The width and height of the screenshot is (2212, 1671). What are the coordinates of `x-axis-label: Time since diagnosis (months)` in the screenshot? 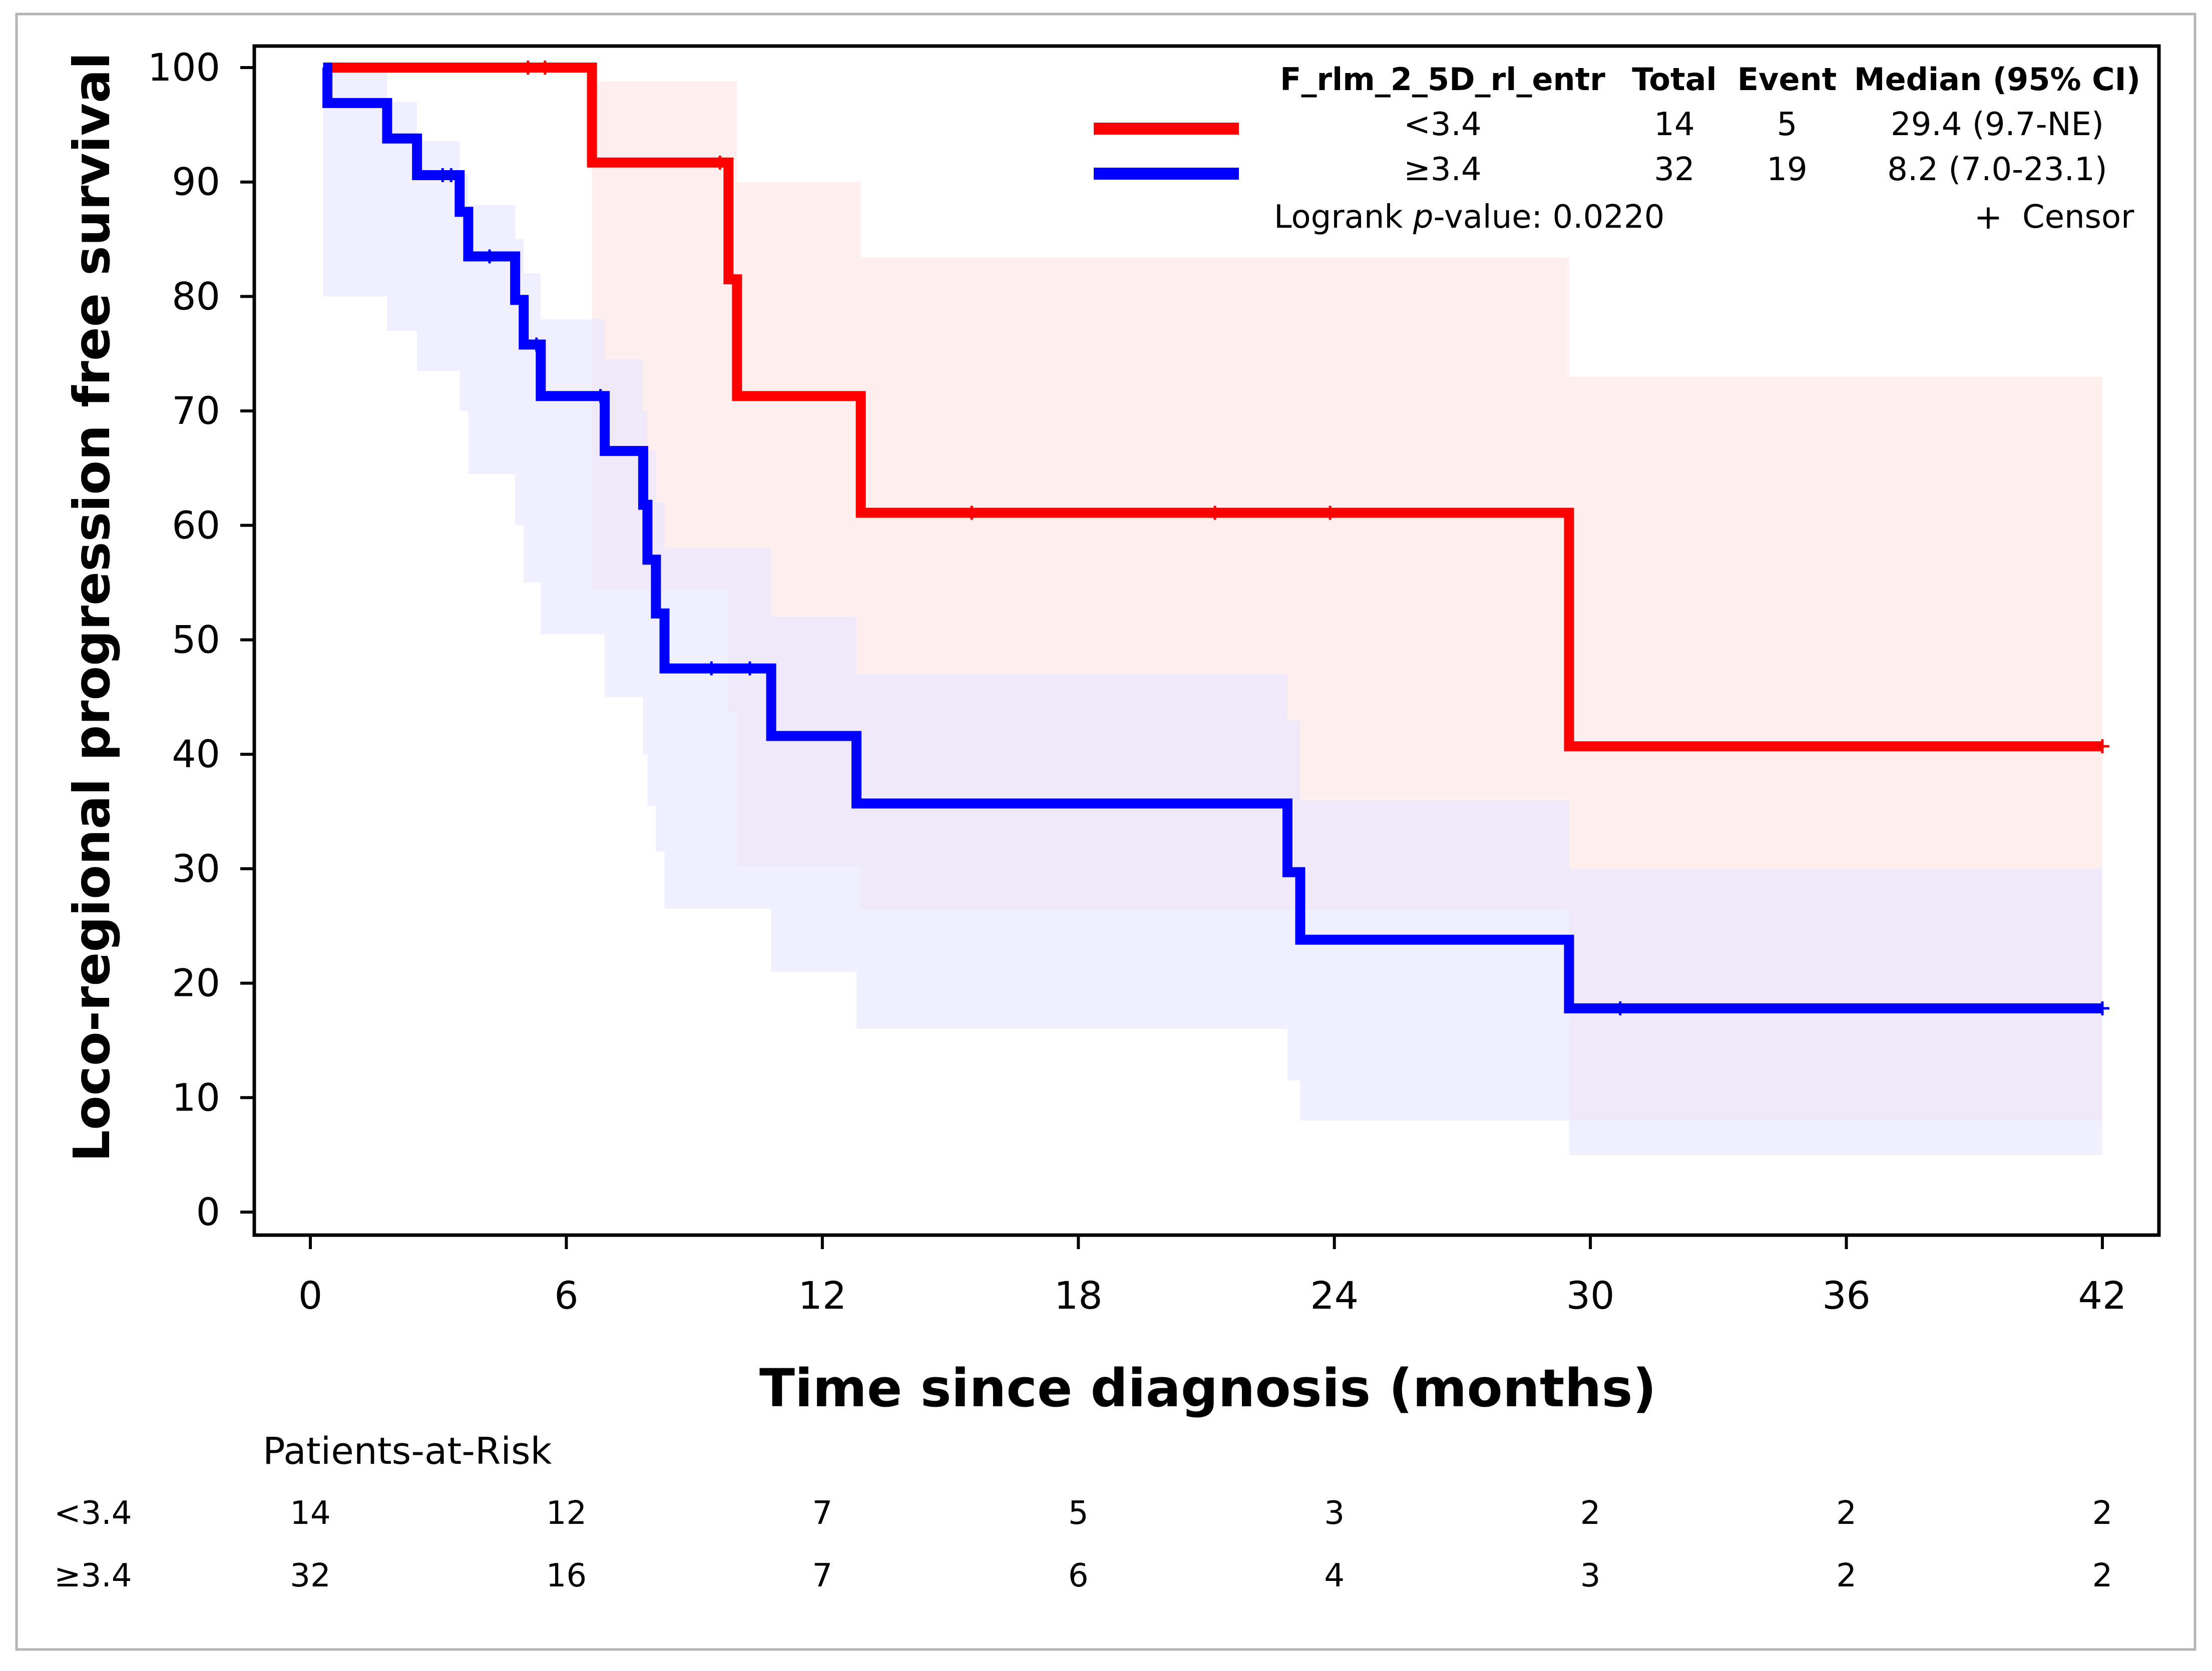 It's located at (1207, 1388).